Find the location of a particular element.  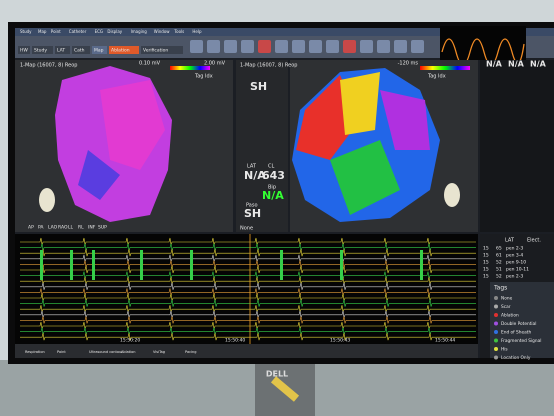

menu-item: Study is located at coordinates (26, 31).